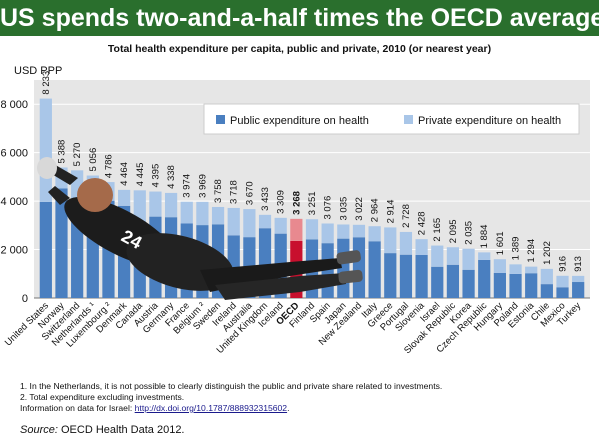 Image resolution: width=599 pixels, height=442 pixels. I want to click on total-label-2: 5 270, so click(77, 155).